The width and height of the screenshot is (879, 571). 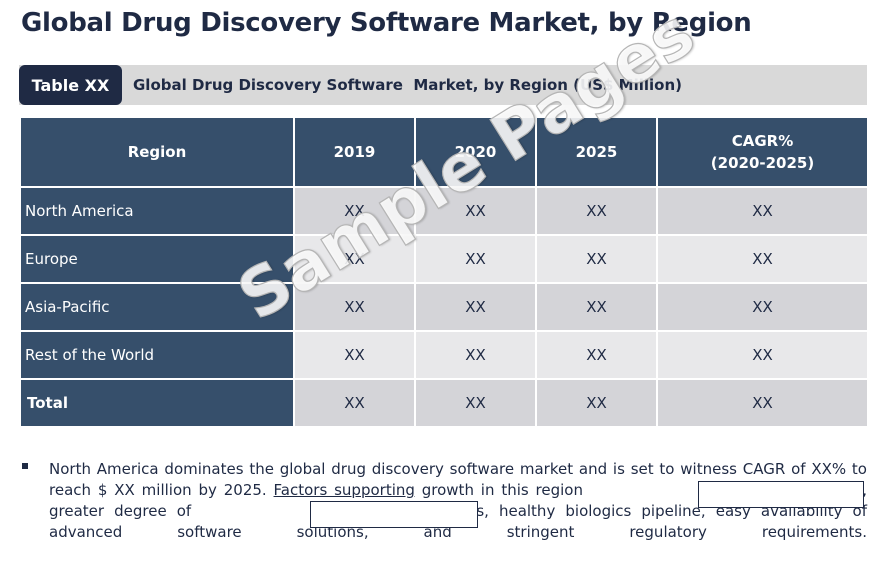 I want to click on region-cell: Asia-Pacific, so click(x=157, y=307).